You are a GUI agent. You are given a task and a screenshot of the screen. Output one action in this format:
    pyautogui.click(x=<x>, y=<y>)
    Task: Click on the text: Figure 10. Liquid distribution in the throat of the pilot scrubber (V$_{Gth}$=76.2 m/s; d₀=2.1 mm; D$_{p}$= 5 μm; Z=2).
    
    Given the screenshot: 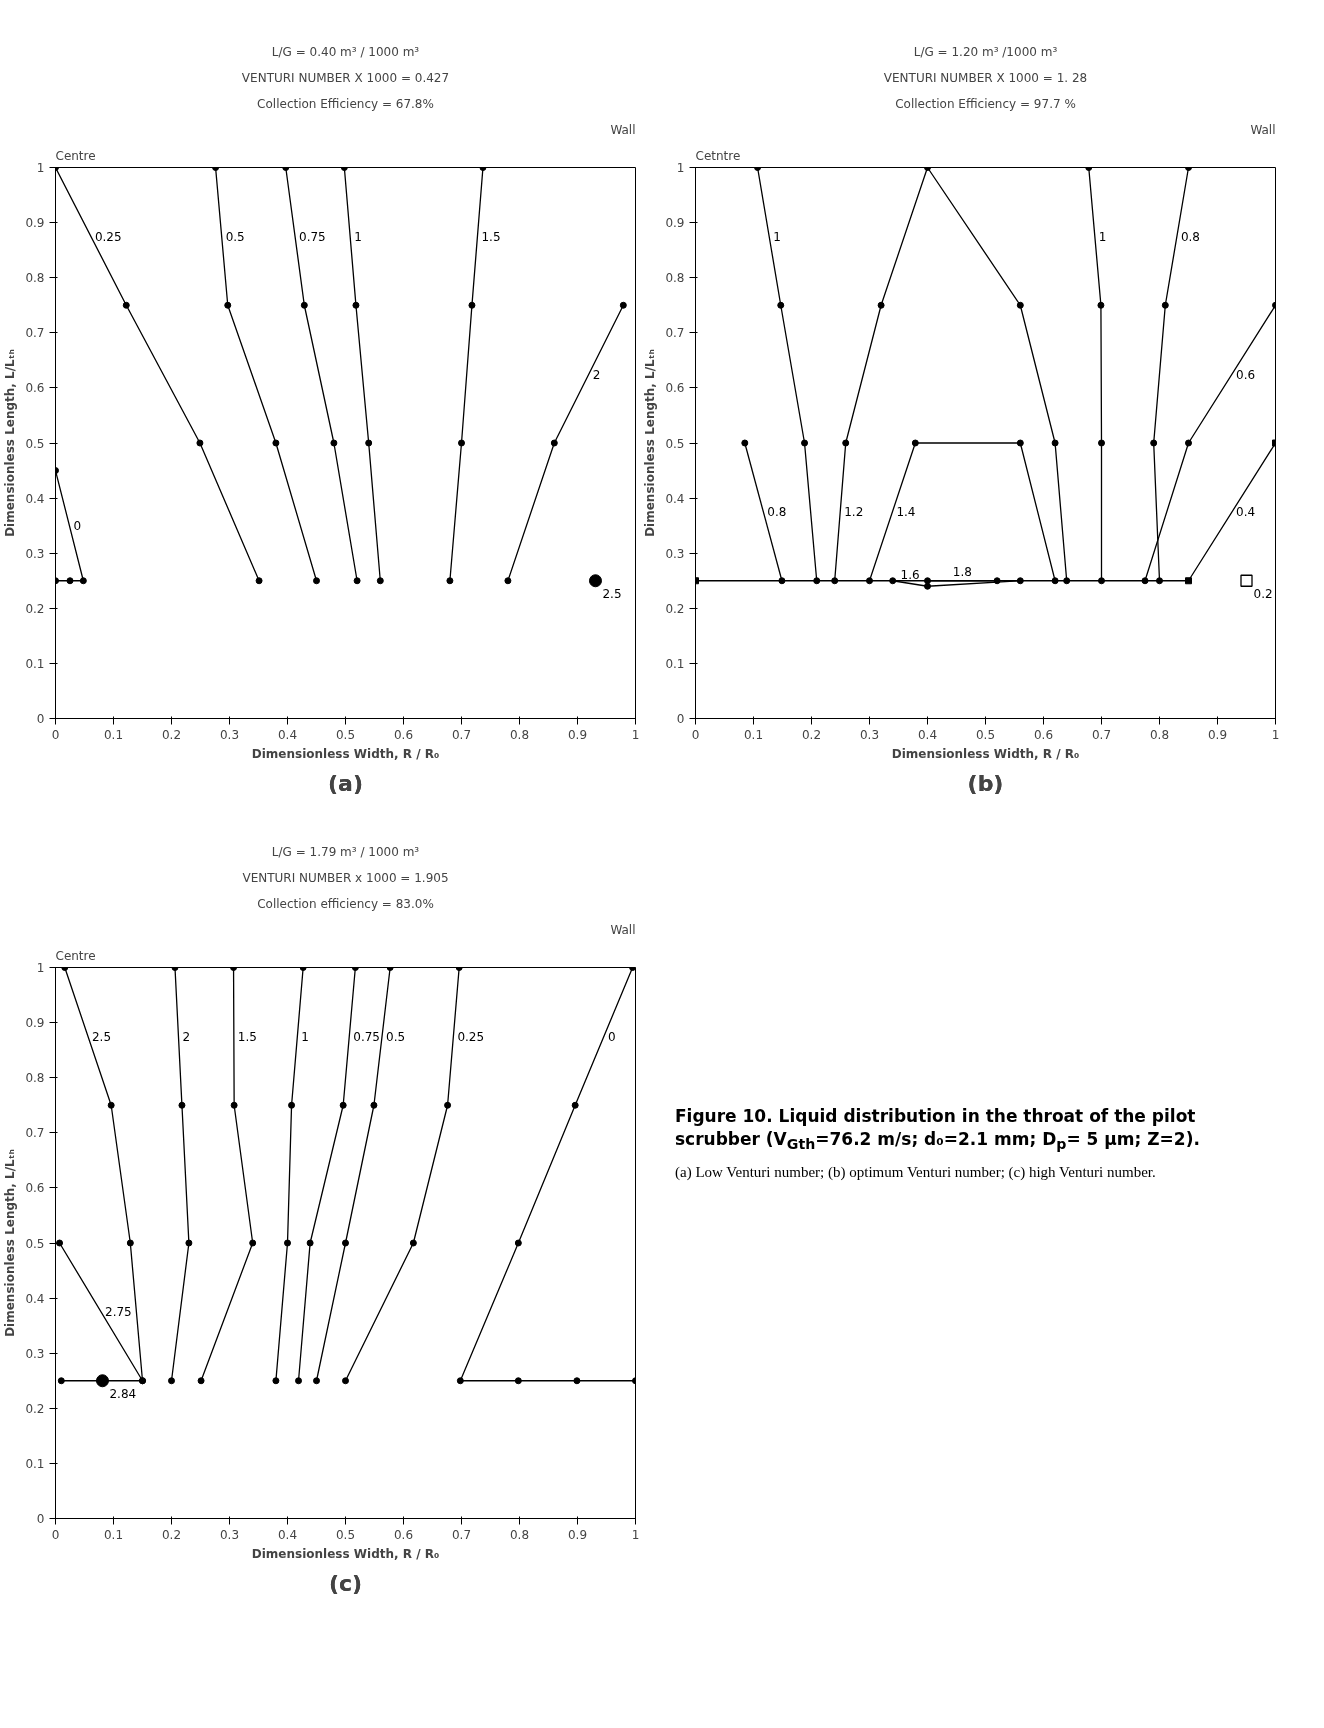 What is the action you would take?
    pyautogui.click(x=938, y=1130)
    